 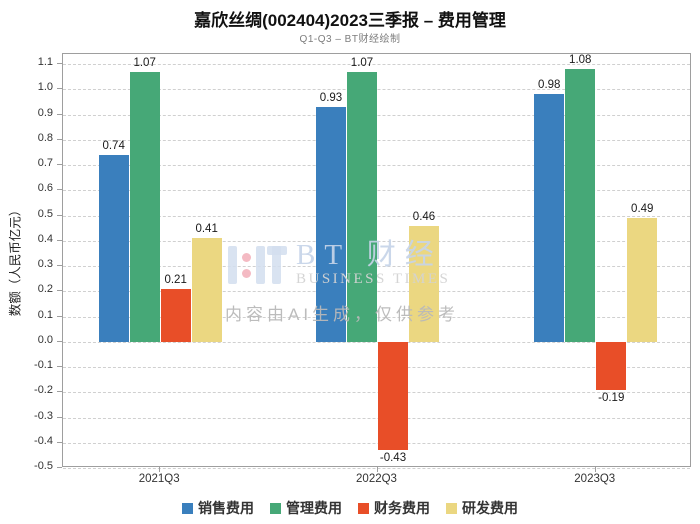 I want to click on bar-value-label: 0.46, so click(x=424, y=216).